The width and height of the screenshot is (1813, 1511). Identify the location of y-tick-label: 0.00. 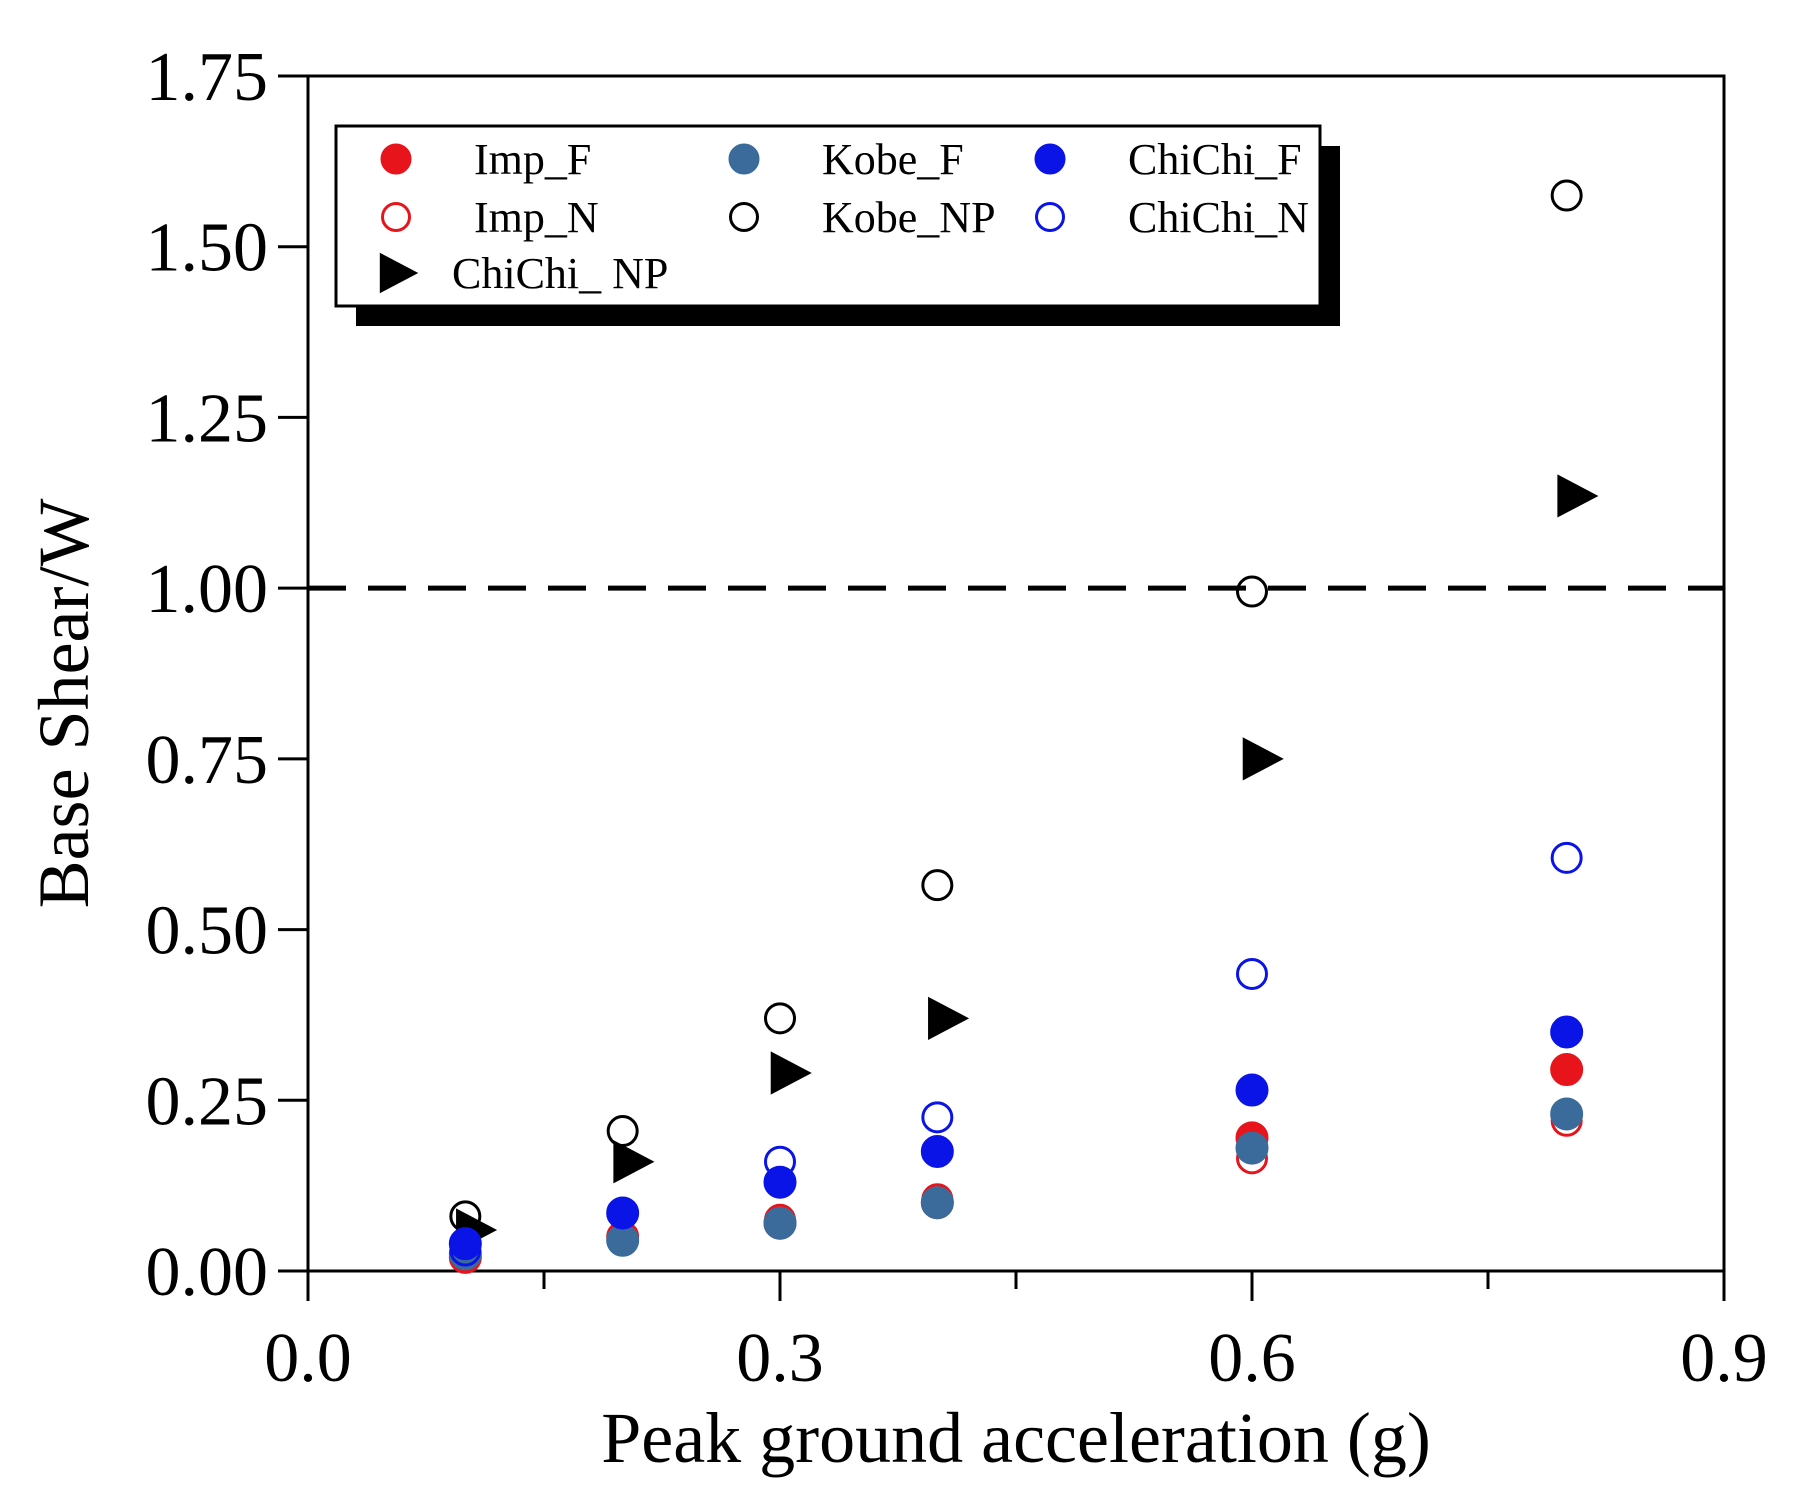
(207, 1272).